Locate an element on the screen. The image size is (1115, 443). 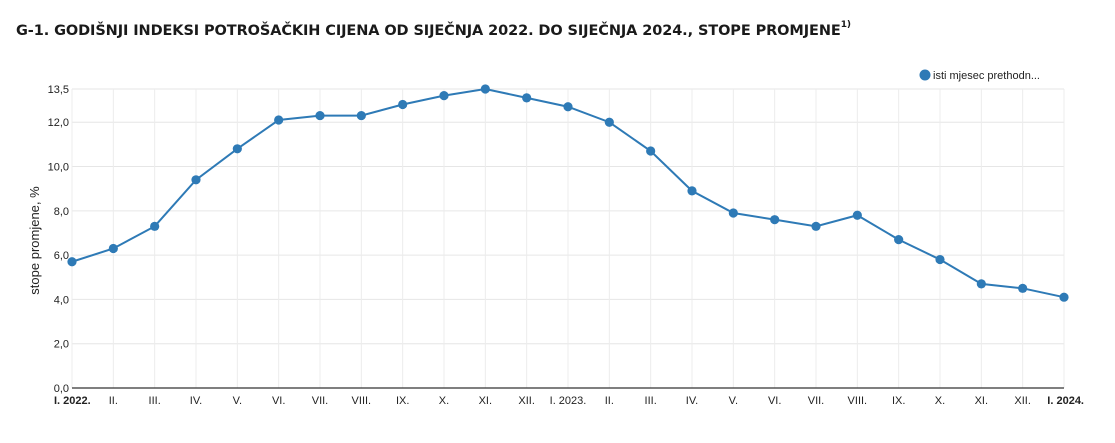
y-tick-label: 10,0 is located at coordinates (58, 168).